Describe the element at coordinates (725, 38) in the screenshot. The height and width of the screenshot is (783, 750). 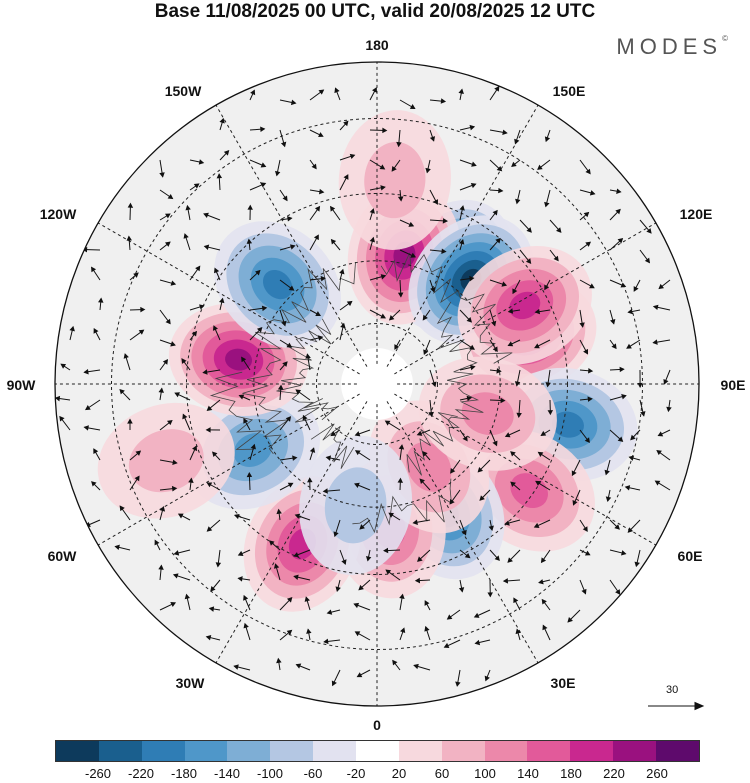
I see `copyright-mark: ©` at that location.